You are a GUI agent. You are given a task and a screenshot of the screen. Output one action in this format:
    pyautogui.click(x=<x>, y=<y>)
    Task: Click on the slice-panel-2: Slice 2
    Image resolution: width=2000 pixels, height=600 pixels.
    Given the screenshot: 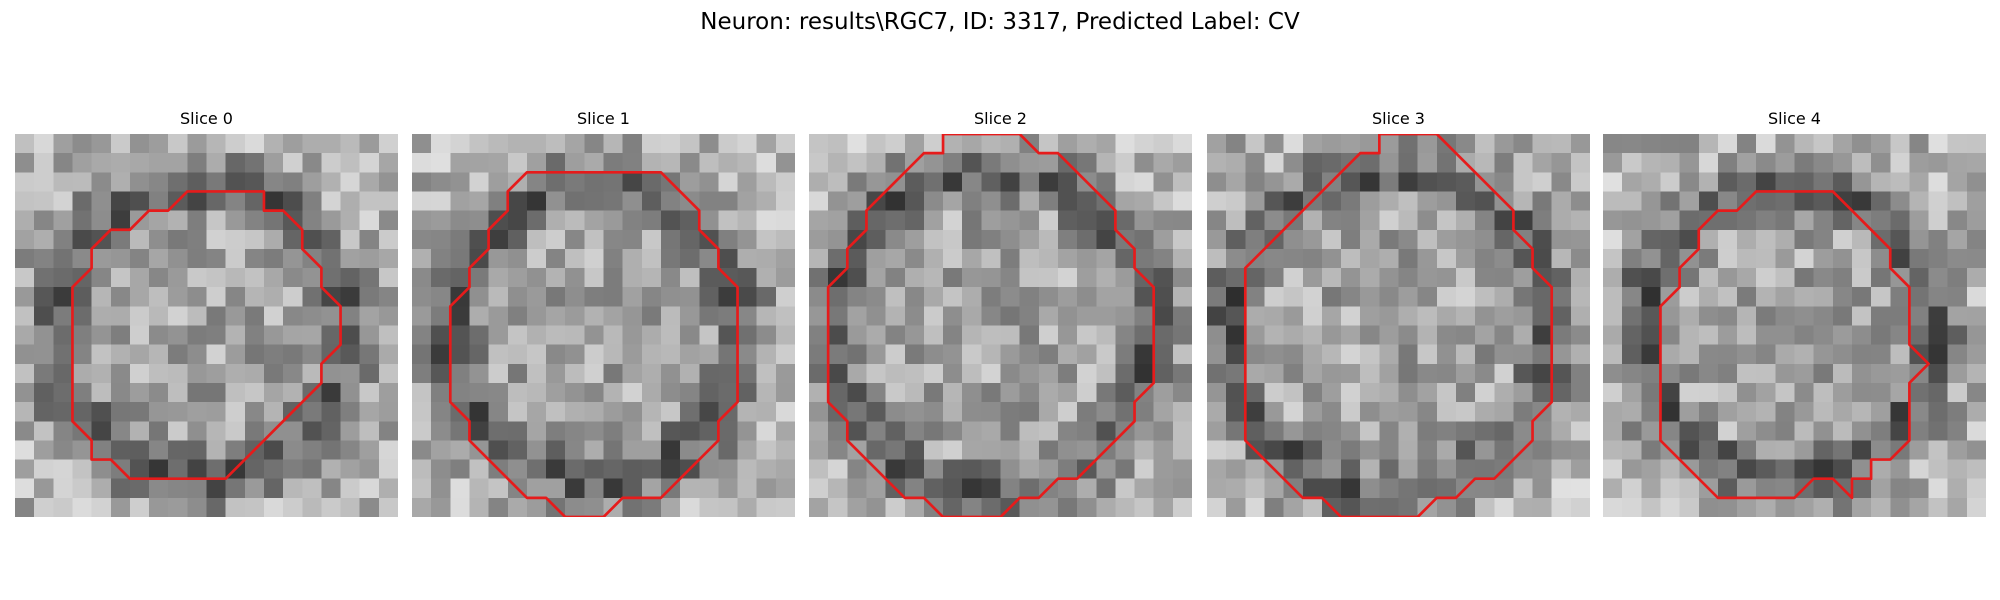 What is the action you would take?
    pyautogui.click(x=1000, y=313)
    